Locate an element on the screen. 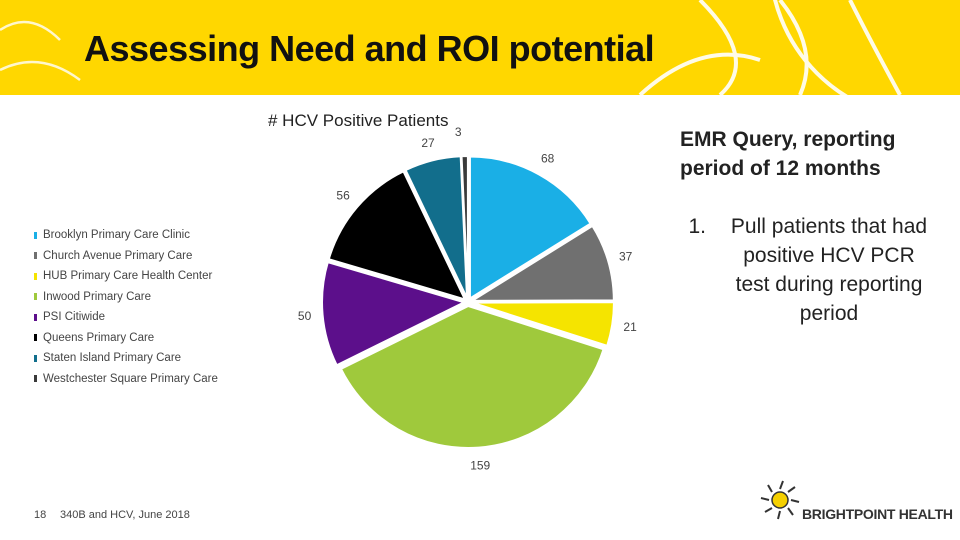 The width and height of the screenshot is (960, 540). legend-item: HUB Primary Care Health Center is located at coordinates (126, 276).